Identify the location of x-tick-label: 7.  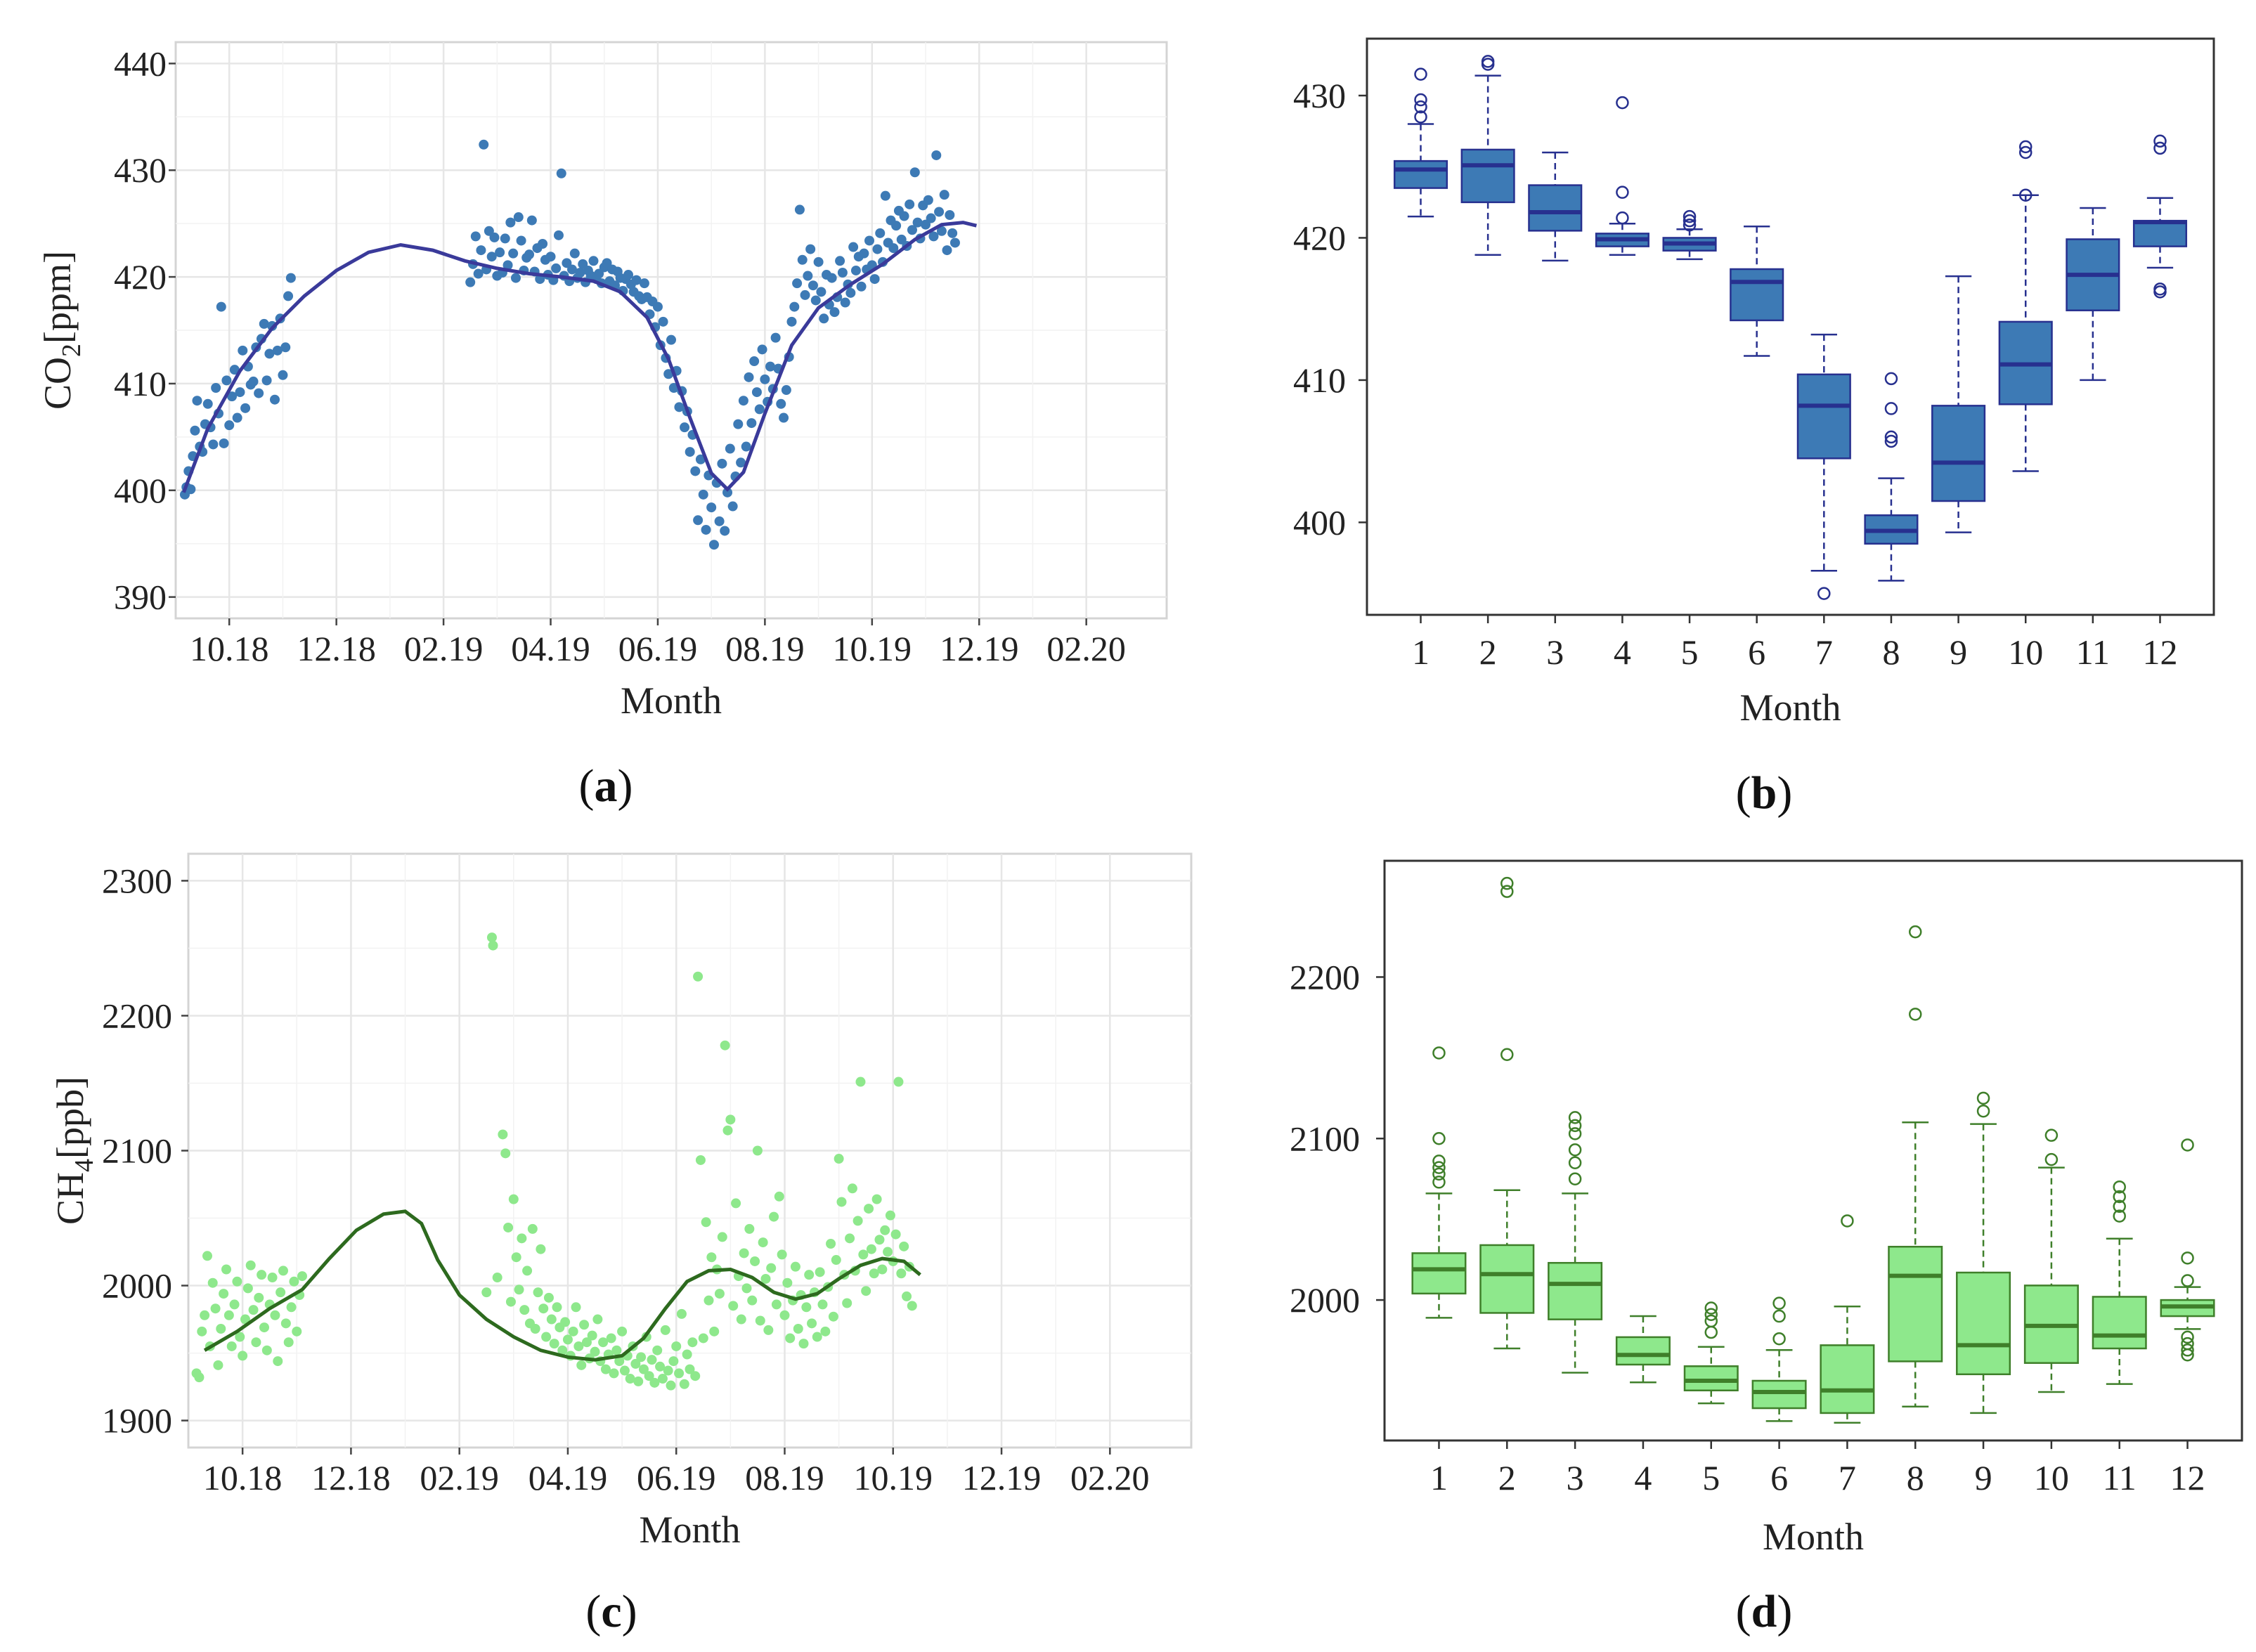
(1824, 652).